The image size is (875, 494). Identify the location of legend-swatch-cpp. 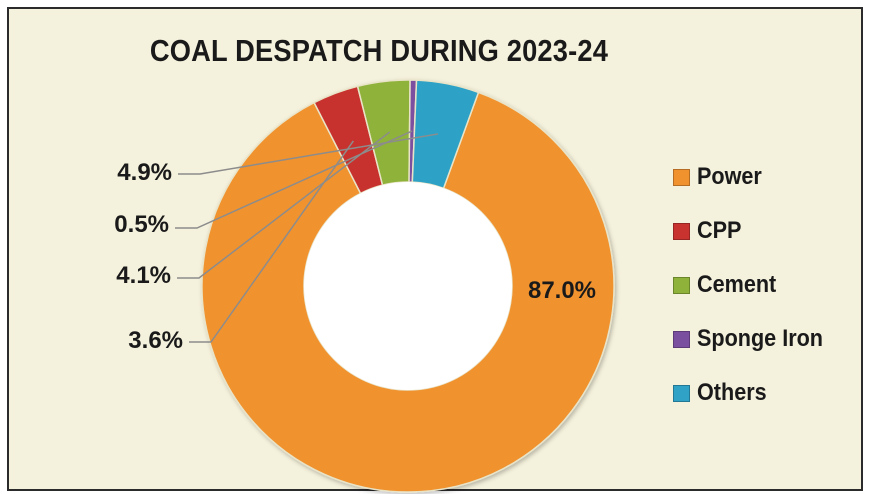
(681, 231).